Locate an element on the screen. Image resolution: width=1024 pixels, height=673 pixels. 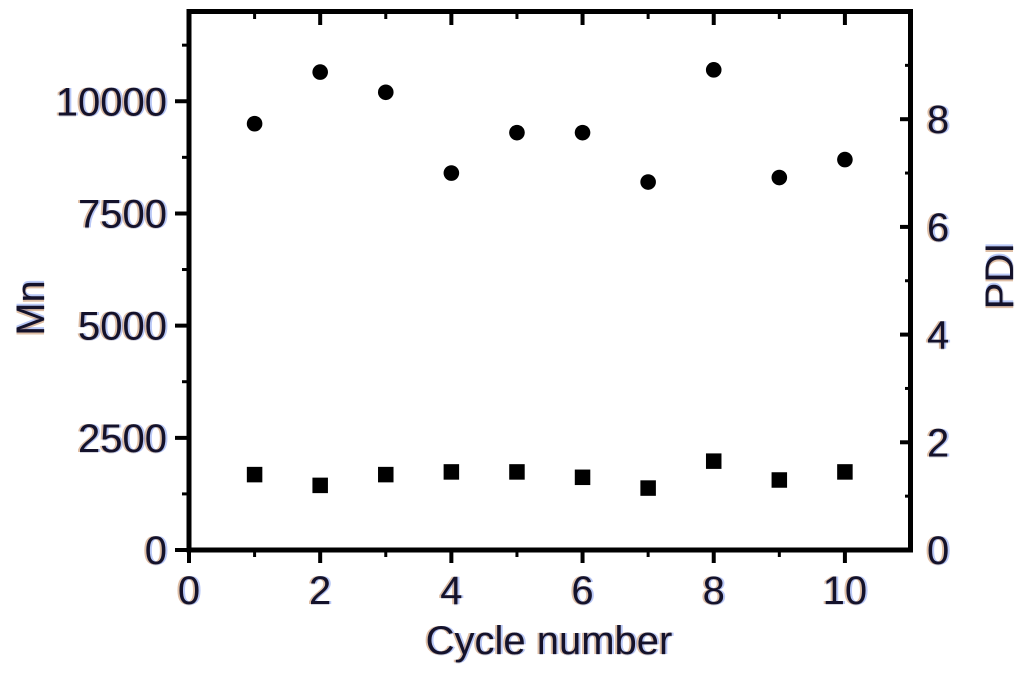
right-tick-label: 2 is located at coordinates (938, 443).